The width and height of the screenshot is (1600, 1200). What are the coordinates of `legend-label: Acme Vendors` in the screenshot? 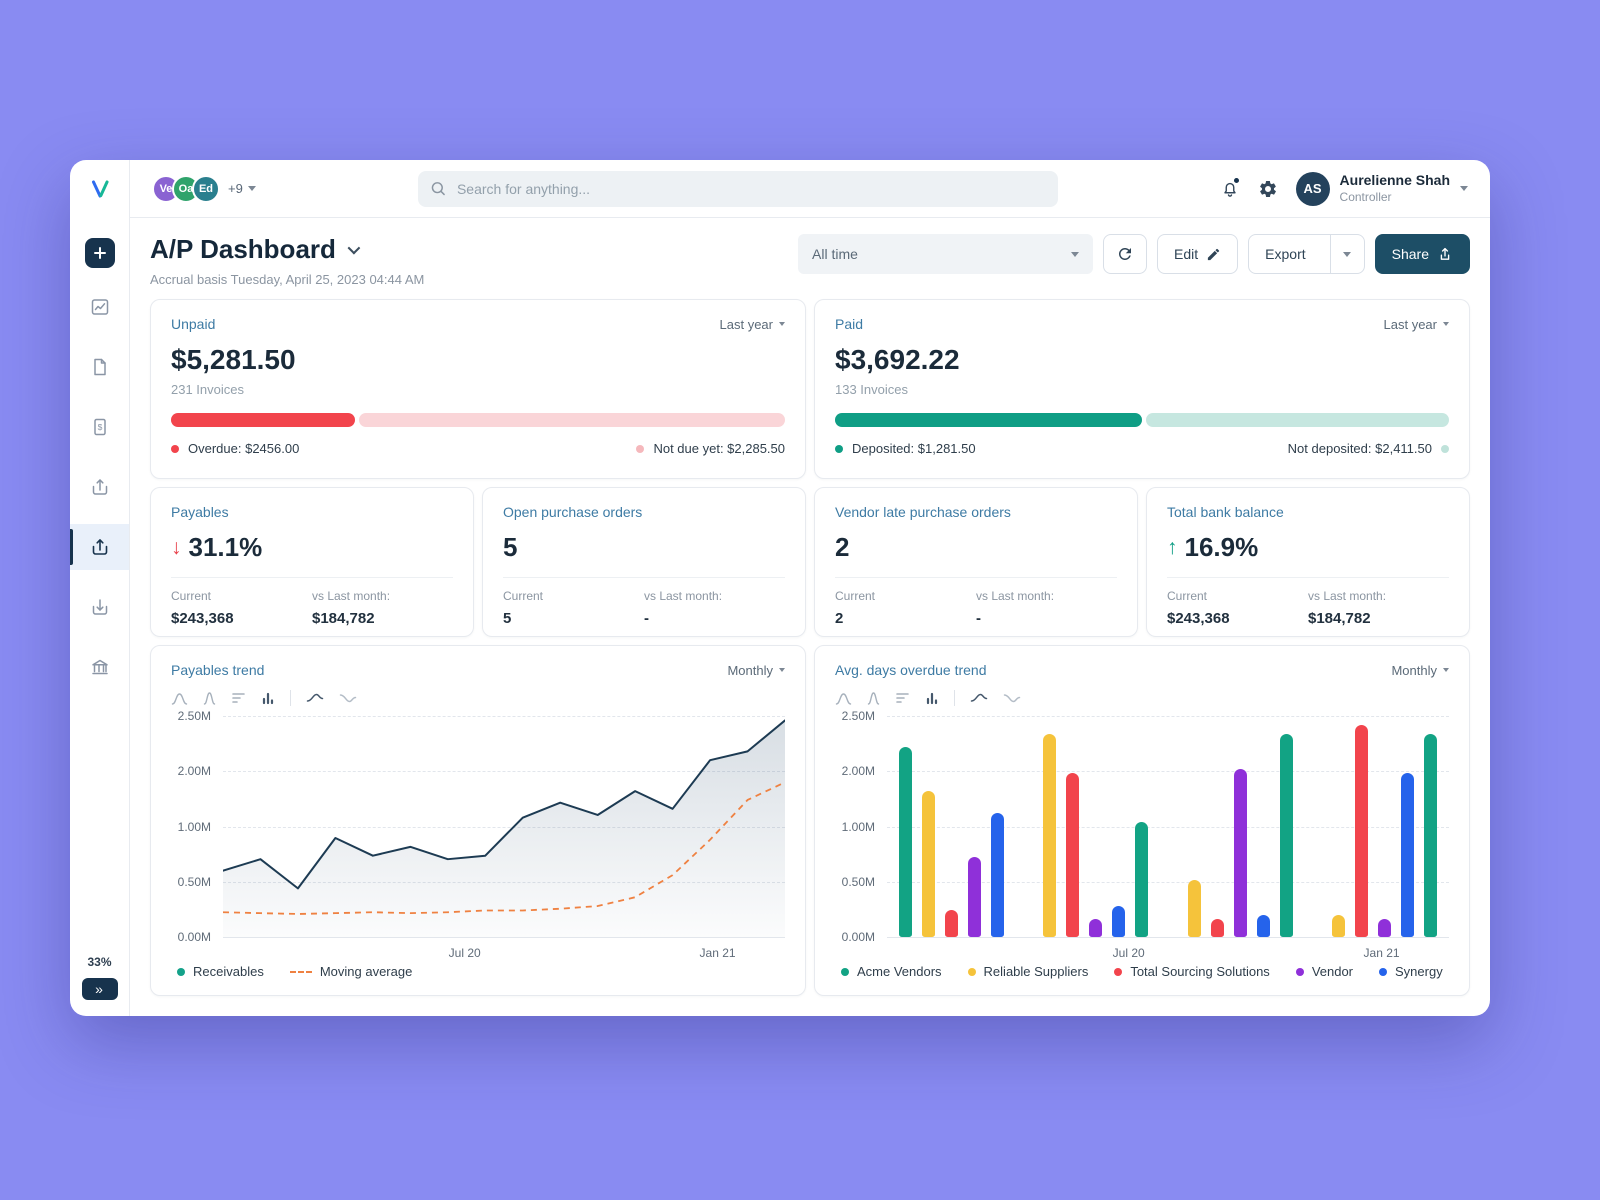 It's located at (899, 971).